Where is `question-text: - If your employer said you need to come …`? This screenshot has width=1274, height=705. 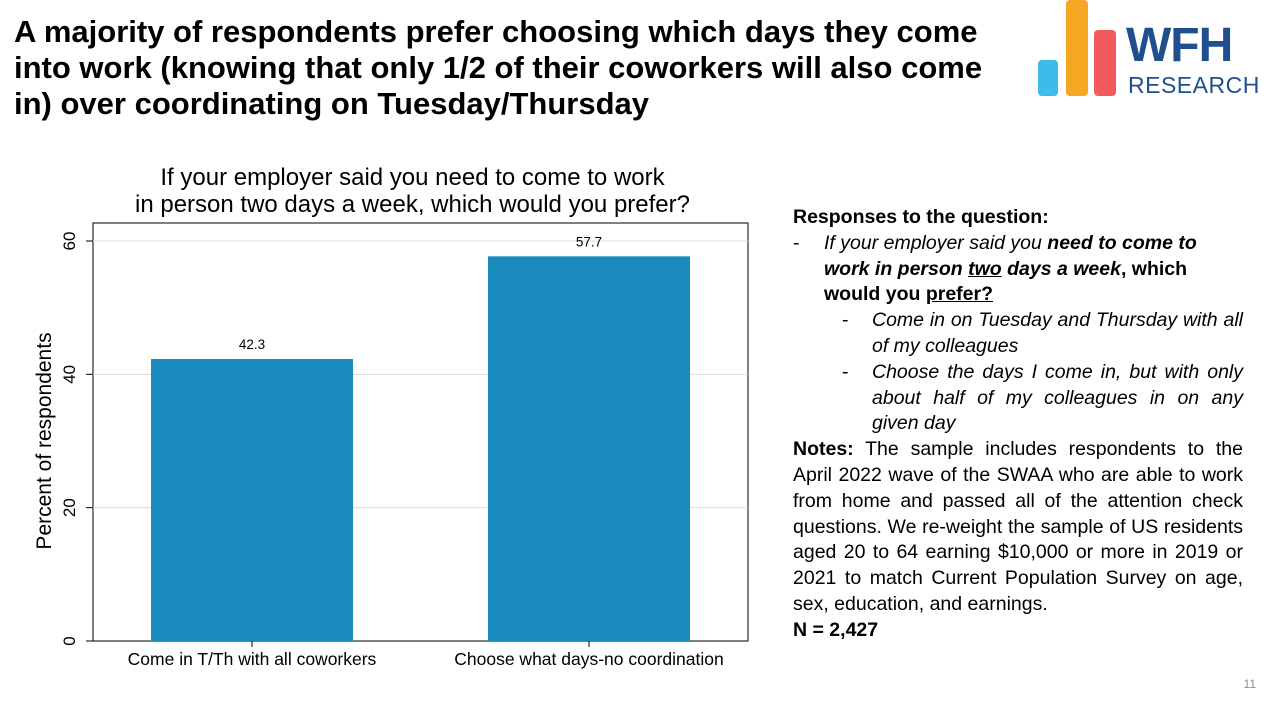
question-text: - If your employer said you need to come … is located at coordinates (1018, 269).